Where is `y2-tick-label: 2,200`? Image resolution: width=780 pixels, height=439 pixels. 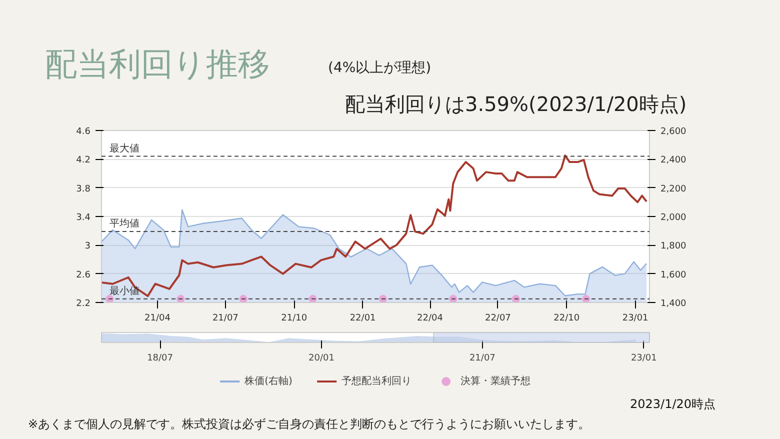 y2-tick-label: 2,200 is located at coordinates (673, 189).